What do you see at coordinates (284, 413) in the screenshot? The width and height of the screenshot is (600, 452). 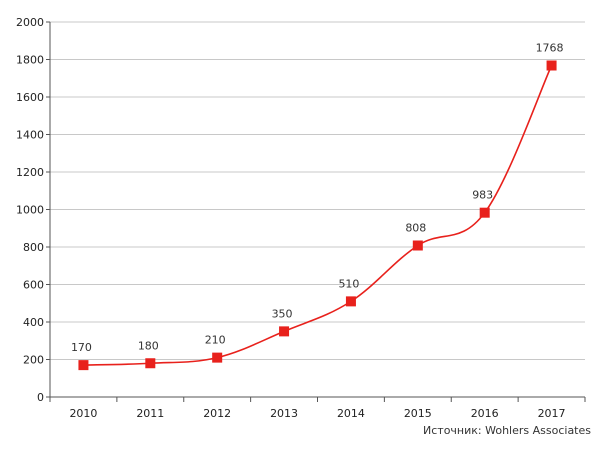 I see `x-tick-label-2013: 2013` at bounding box center [284, 413].